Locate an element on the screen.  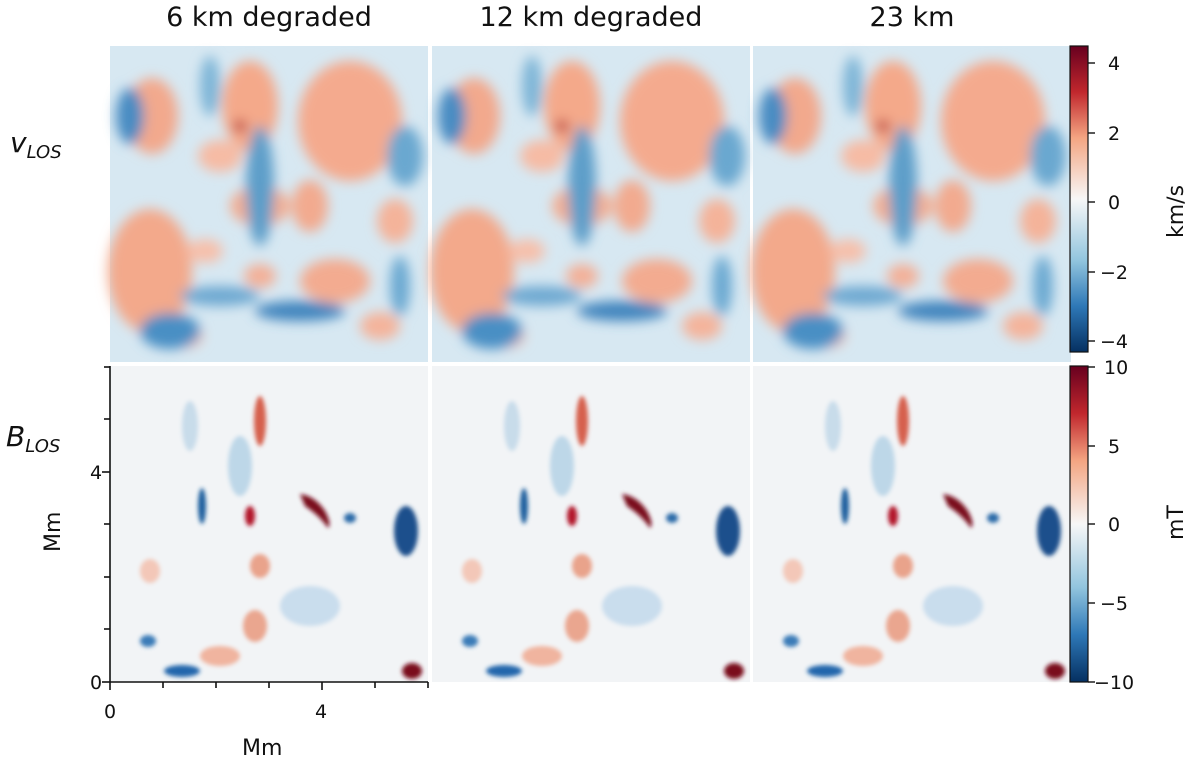
row-label-blos-subscript: LOS is located at coordinates (43, 446).